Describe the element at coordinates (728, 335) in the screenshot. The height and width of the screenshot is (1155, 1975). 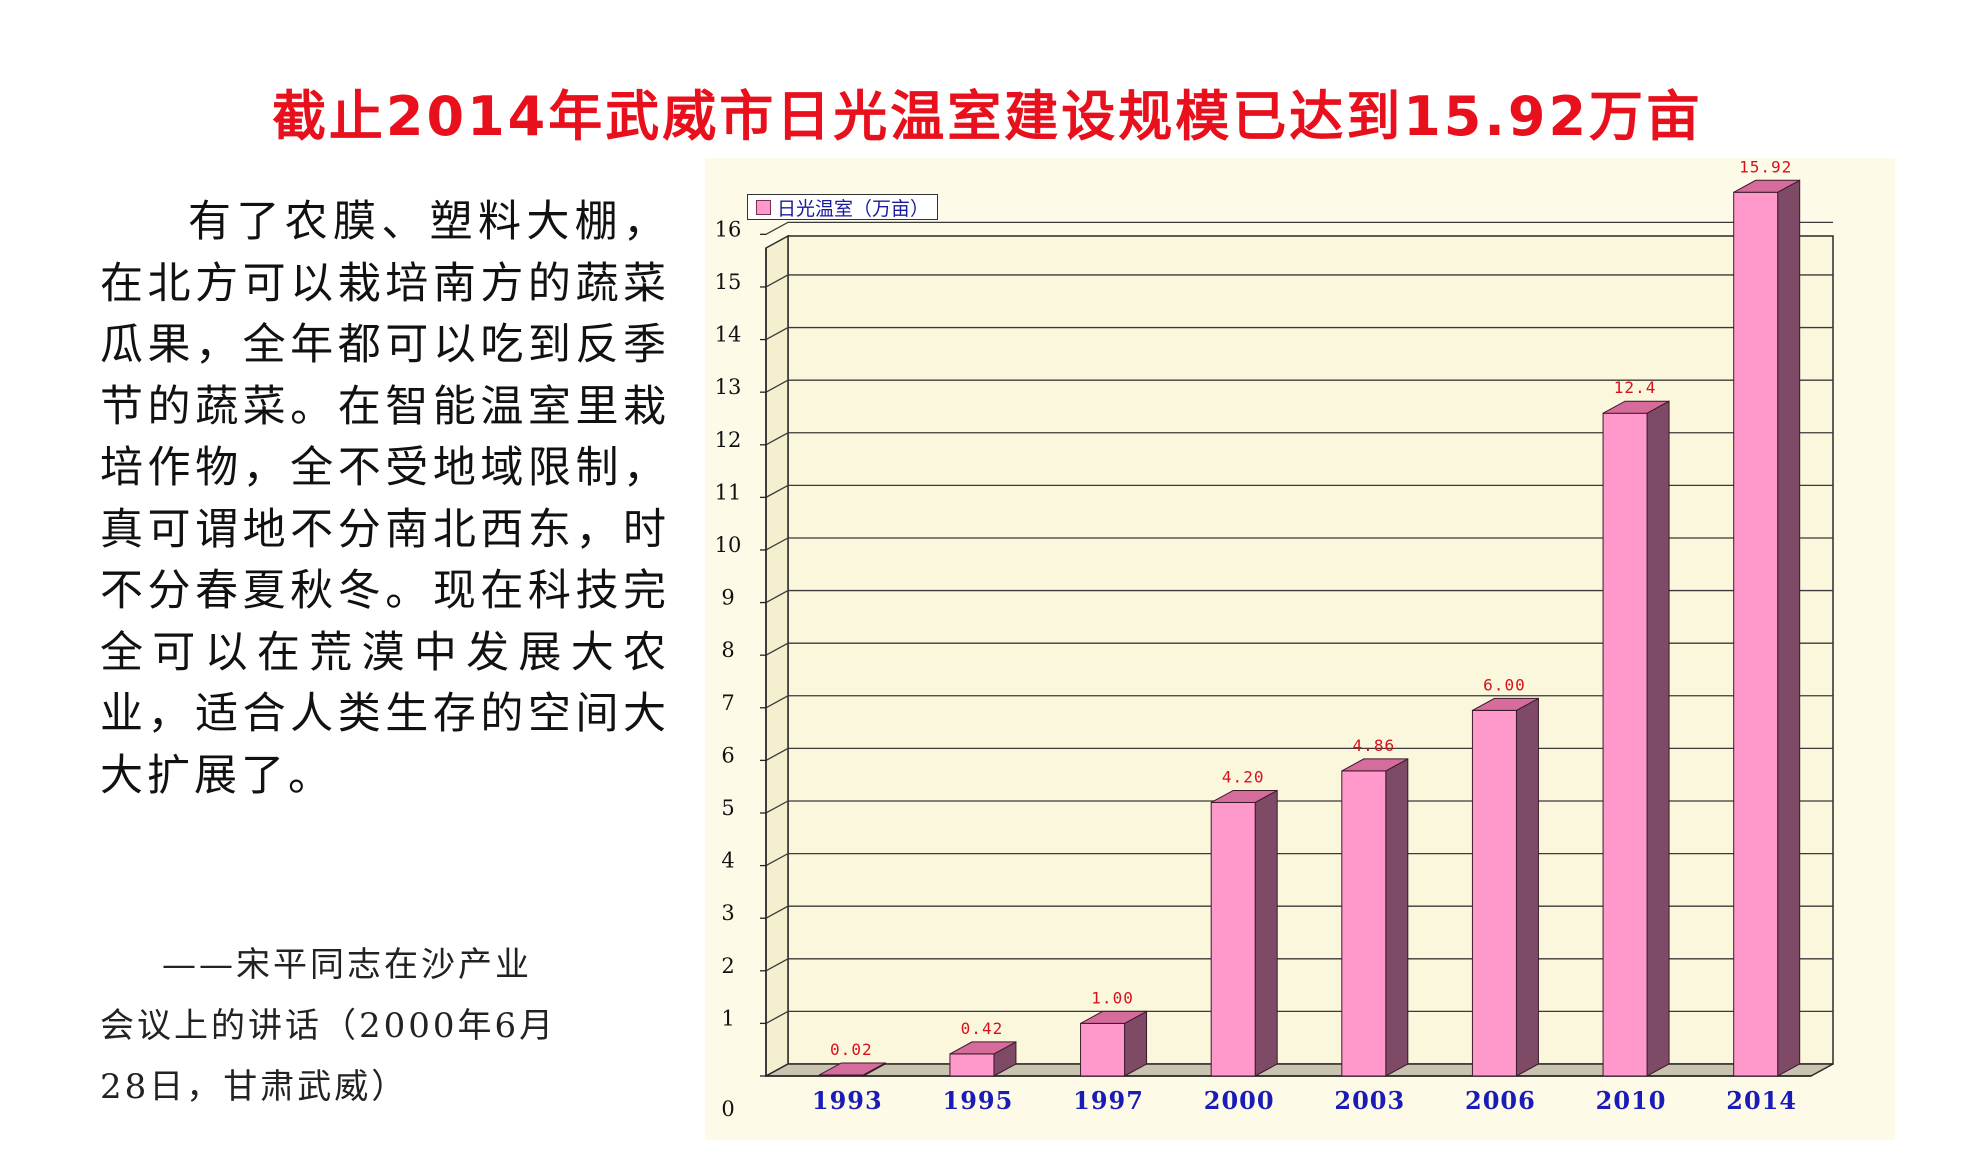
I see `y-tick-label: 14` at that location.